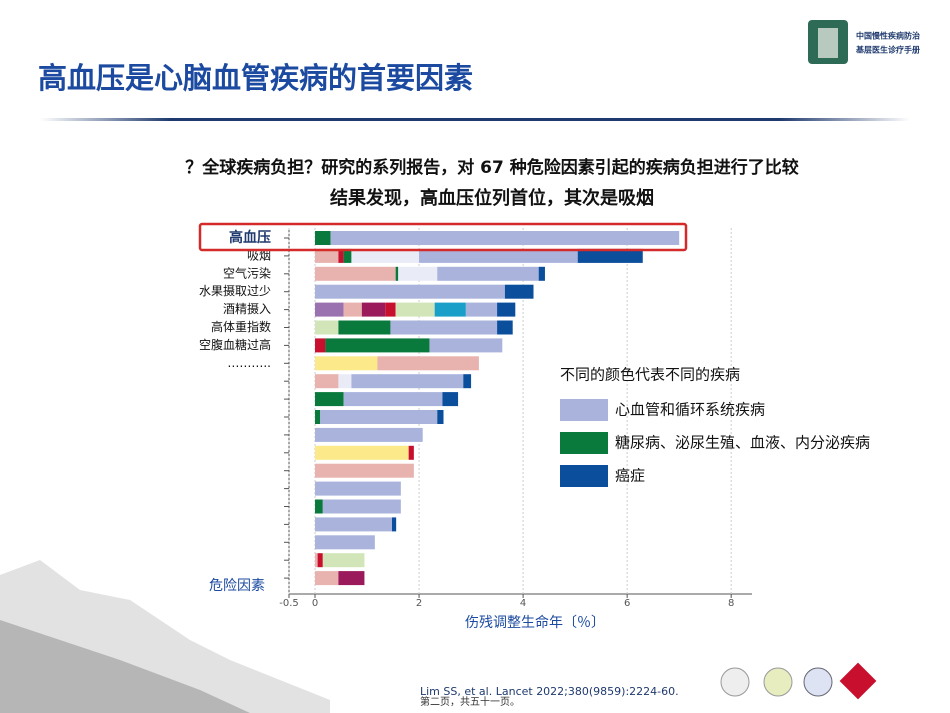  Describe the element at coordinates (731, 603) in the screenshot. I see `x-tick-label: 8` at that location.